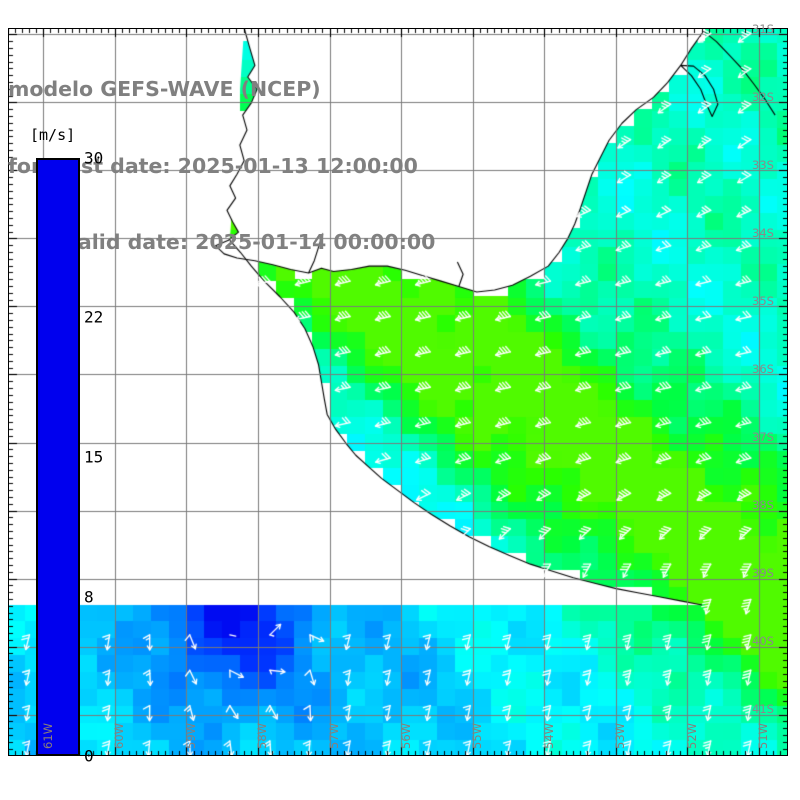 This screenshot has width=800, height=800. What do you see at coordinates (763, 28) in the screenshot?
I see `lat-label-31S: 31S` at bounding box center [763, 28].